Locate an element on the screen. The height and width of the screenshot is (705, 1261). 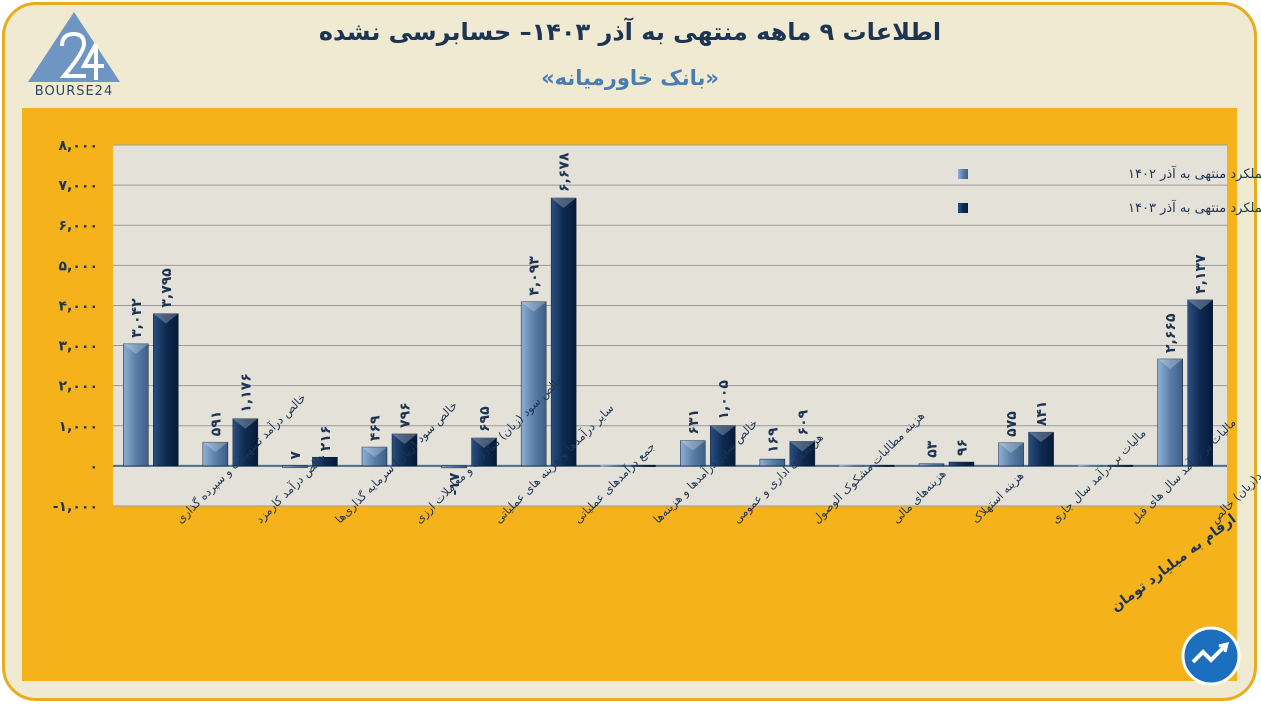
legend-label-1403: عملکرد منتهی به آذر ۱۴۰۳ is located at coordinates (1194, 207).